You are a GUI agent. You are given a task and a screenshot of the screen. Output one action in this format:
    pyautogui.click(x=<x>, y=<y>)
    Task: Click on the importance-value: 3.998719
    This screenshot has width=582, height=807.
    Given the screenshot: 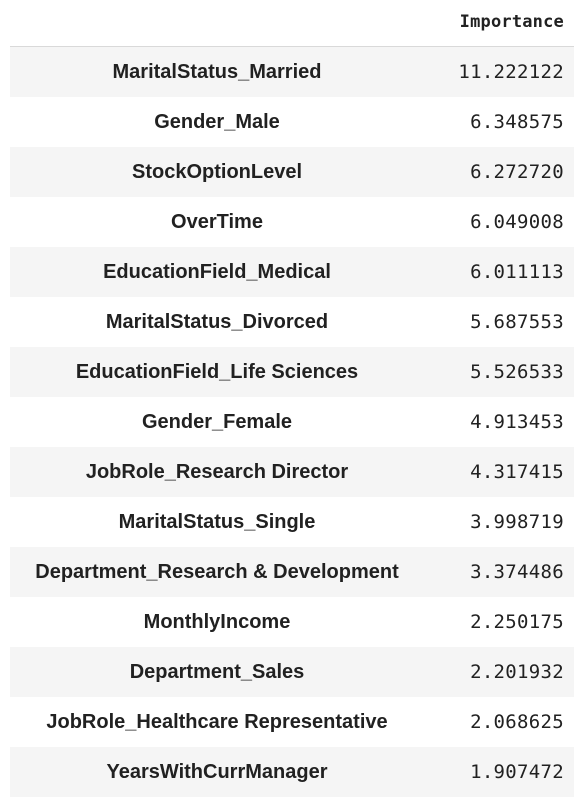 What is the action you would take?
    pyautogui.click(x=517, y=522)
    